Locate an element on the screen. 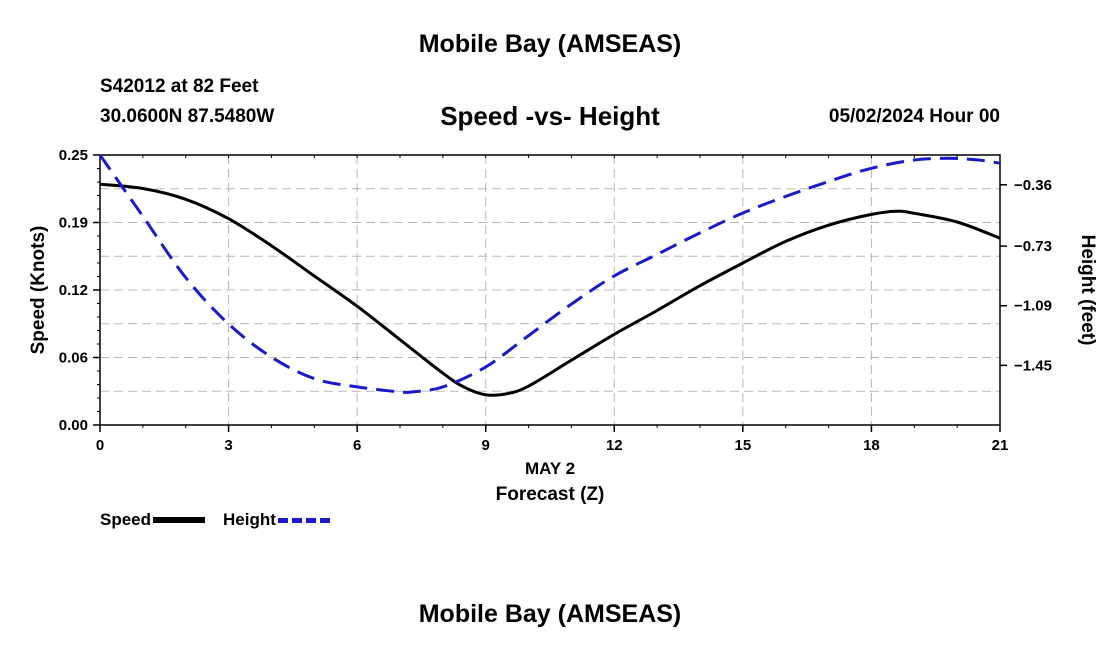 The height and width of the screenshot is (650, 1100). page-title-bottom: Mobile Bay (AMSEAS) is located at coordinates (550, 614).